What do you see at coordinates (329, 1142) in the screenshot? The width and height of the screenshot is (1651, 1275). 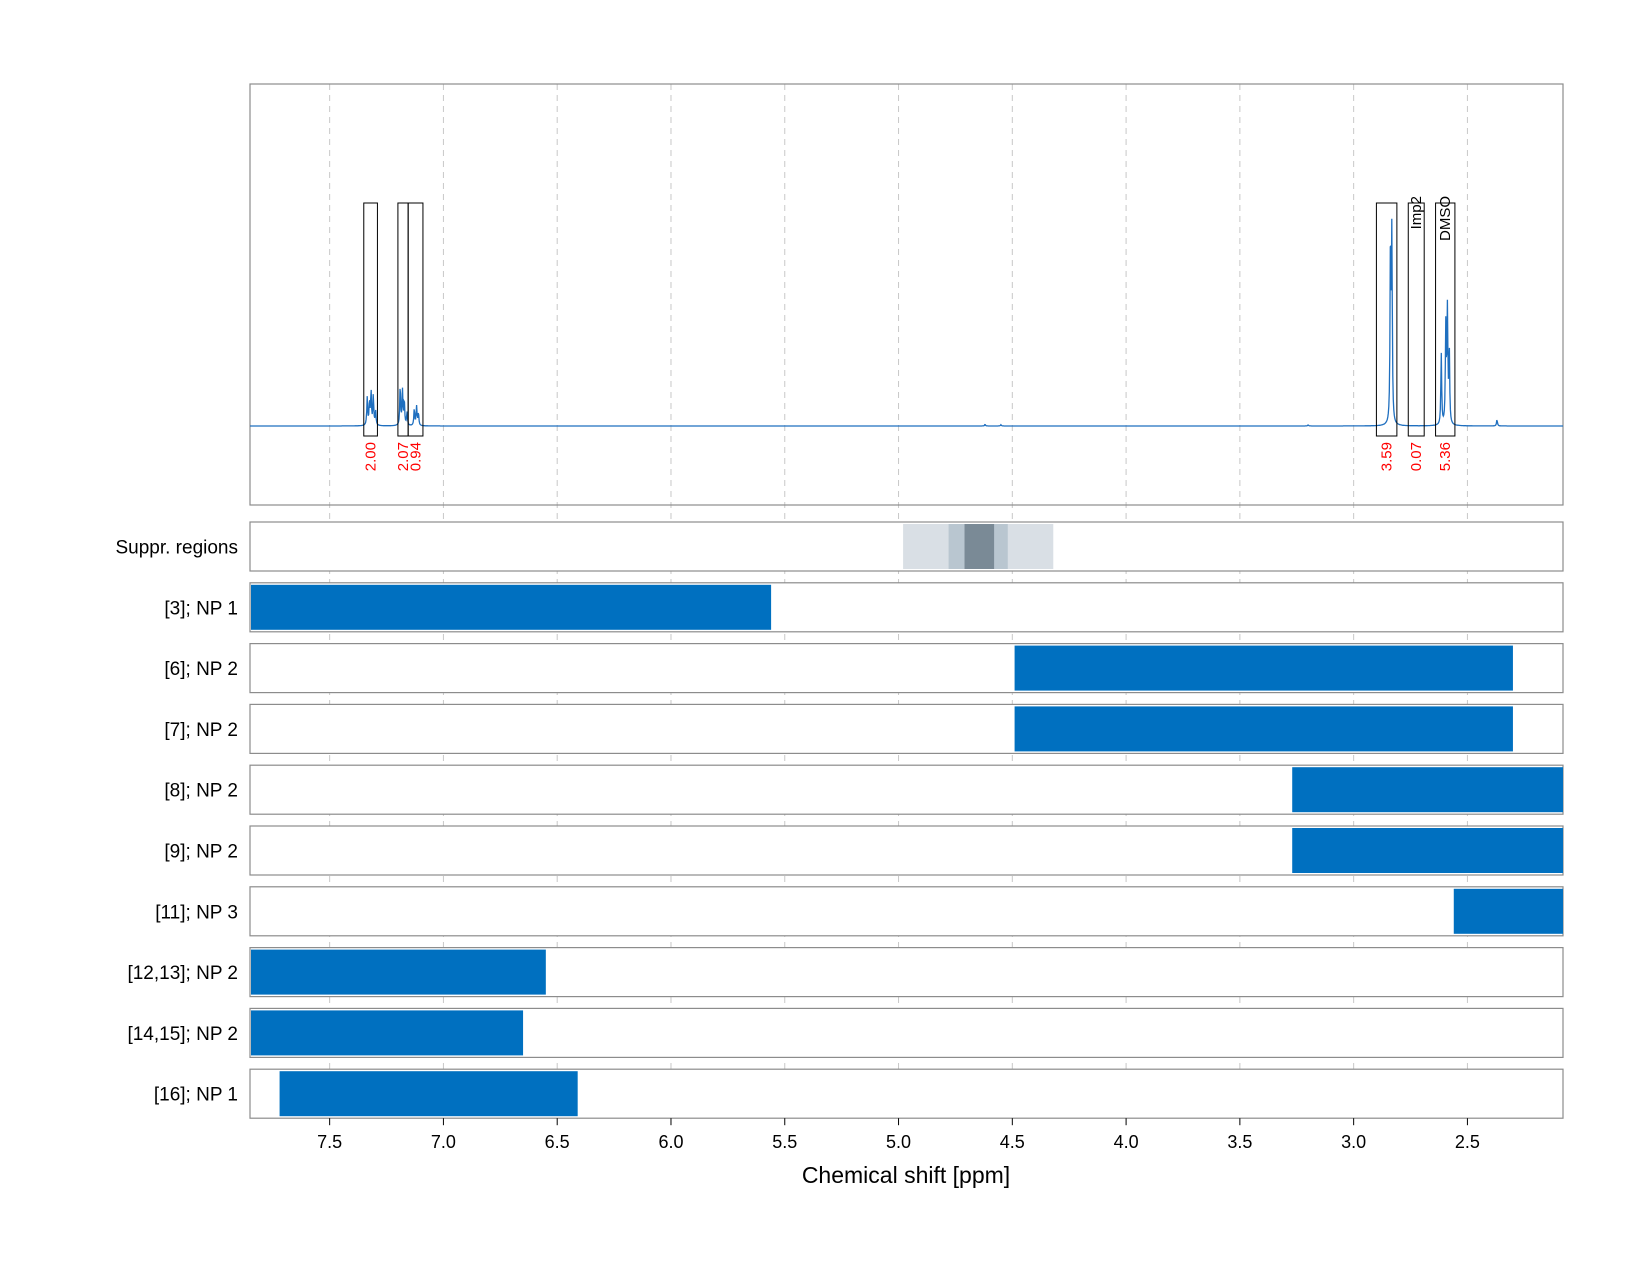 I see `x-tick-label: 7.5` at bounding box center [329, 1142].